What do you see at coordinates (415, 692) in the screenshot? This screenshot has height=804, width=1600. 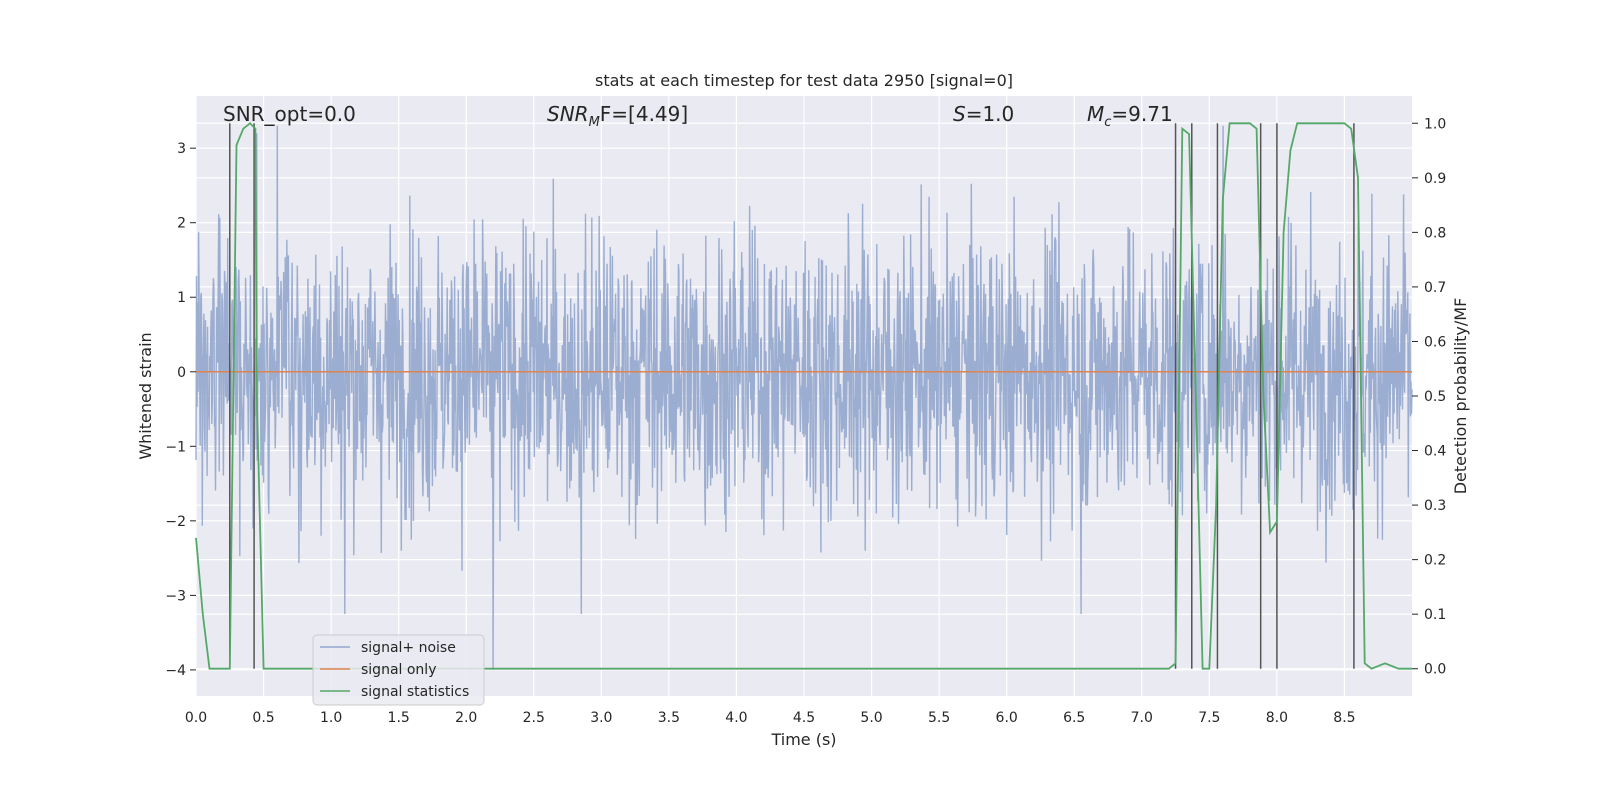 I see `legend-label-signal-statistics: signal statistics` at bounding box center [415, 692].